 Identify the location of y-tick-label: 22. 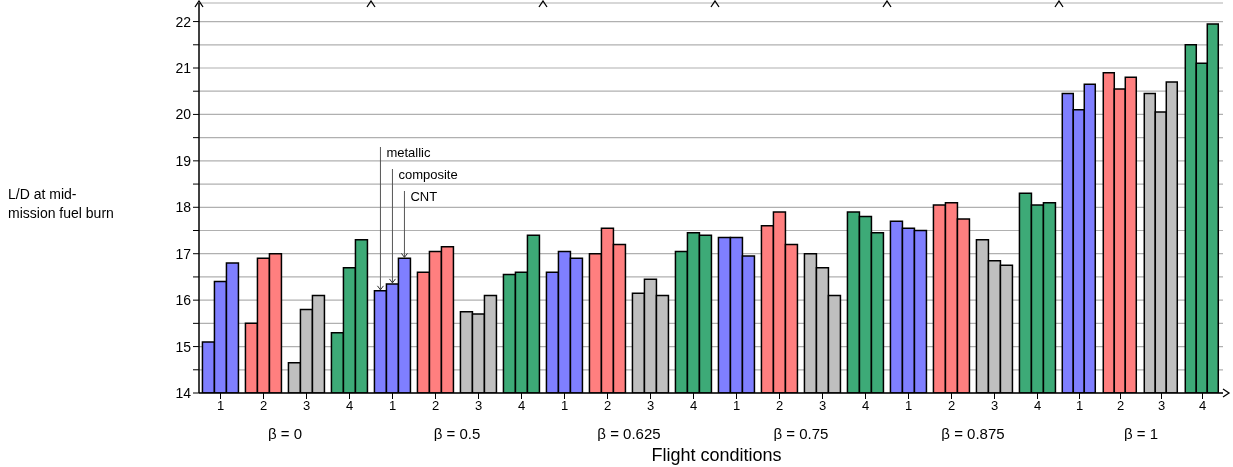
(183, 21).